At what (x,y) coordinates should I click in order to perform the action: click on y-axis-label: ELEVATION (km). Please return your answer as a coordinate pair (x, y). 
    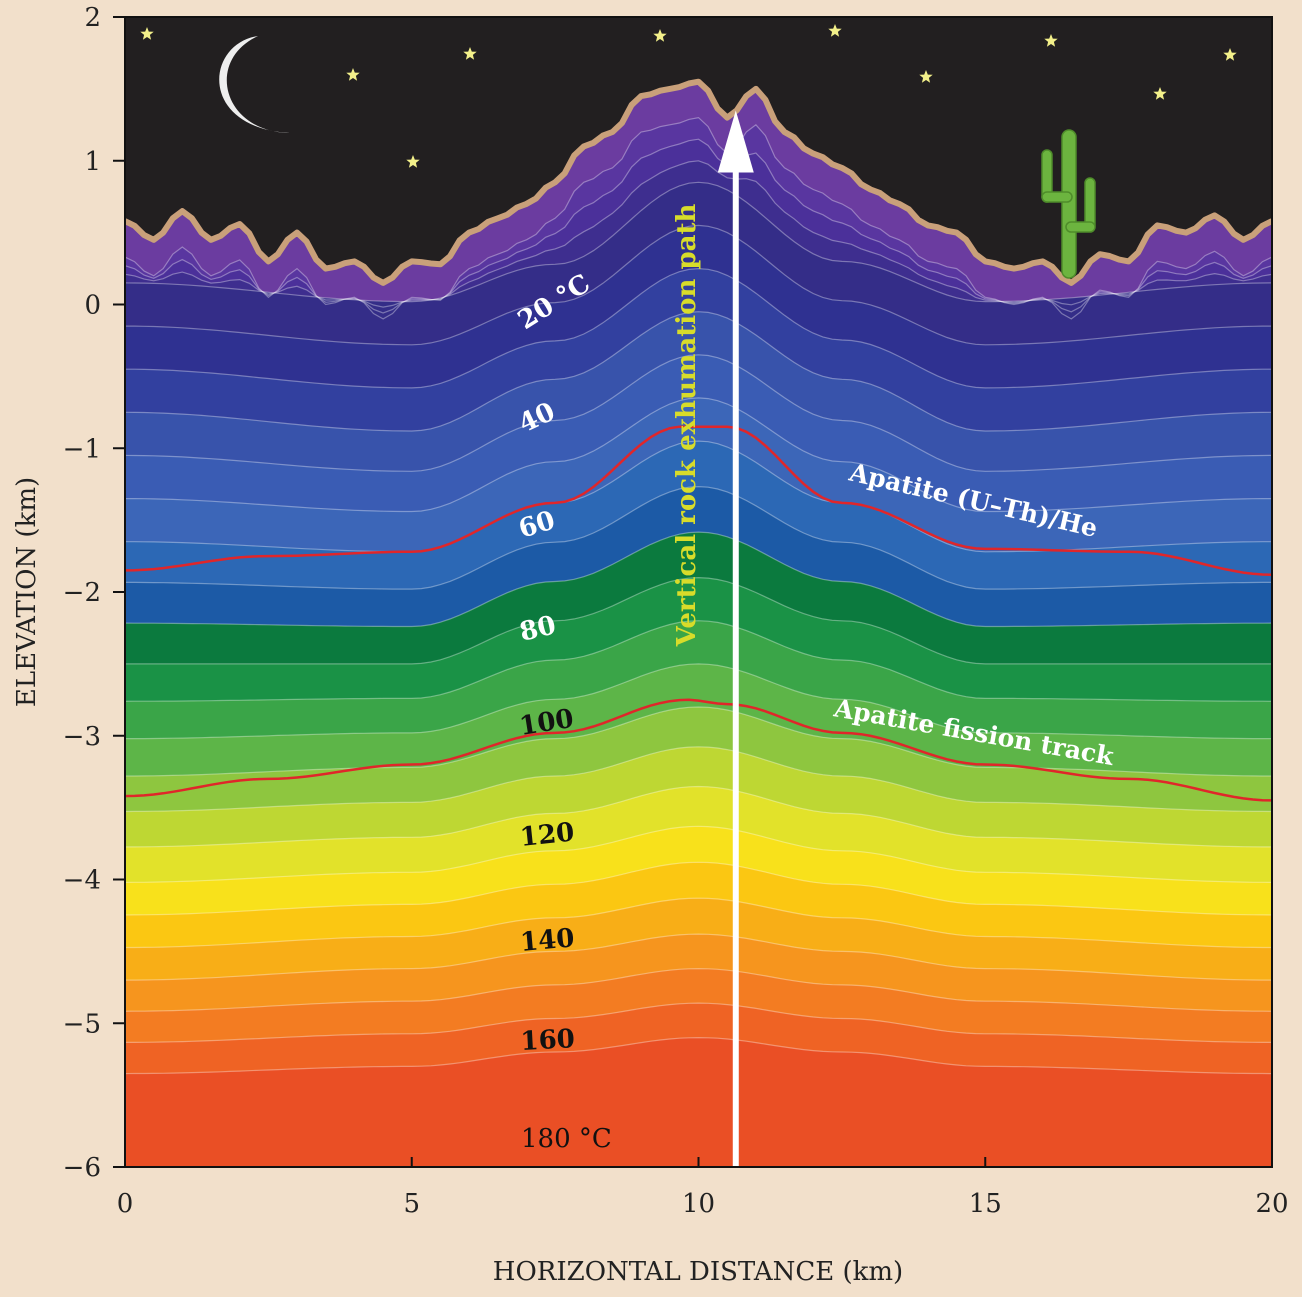
    Looking at the image, I should click on (27, 592).